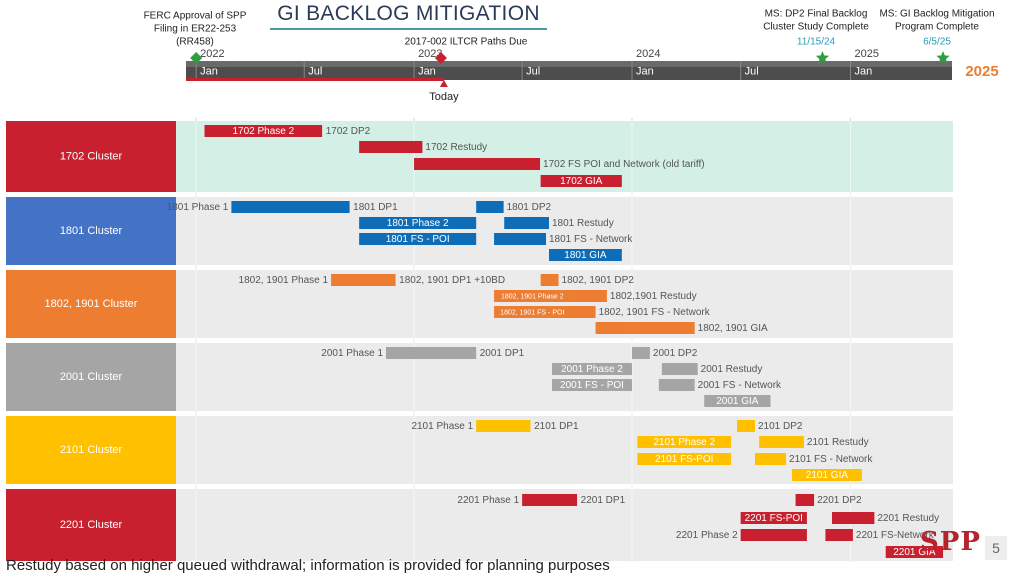  I want to click on task-label: 2101 Phase 2, so click(684, 442).